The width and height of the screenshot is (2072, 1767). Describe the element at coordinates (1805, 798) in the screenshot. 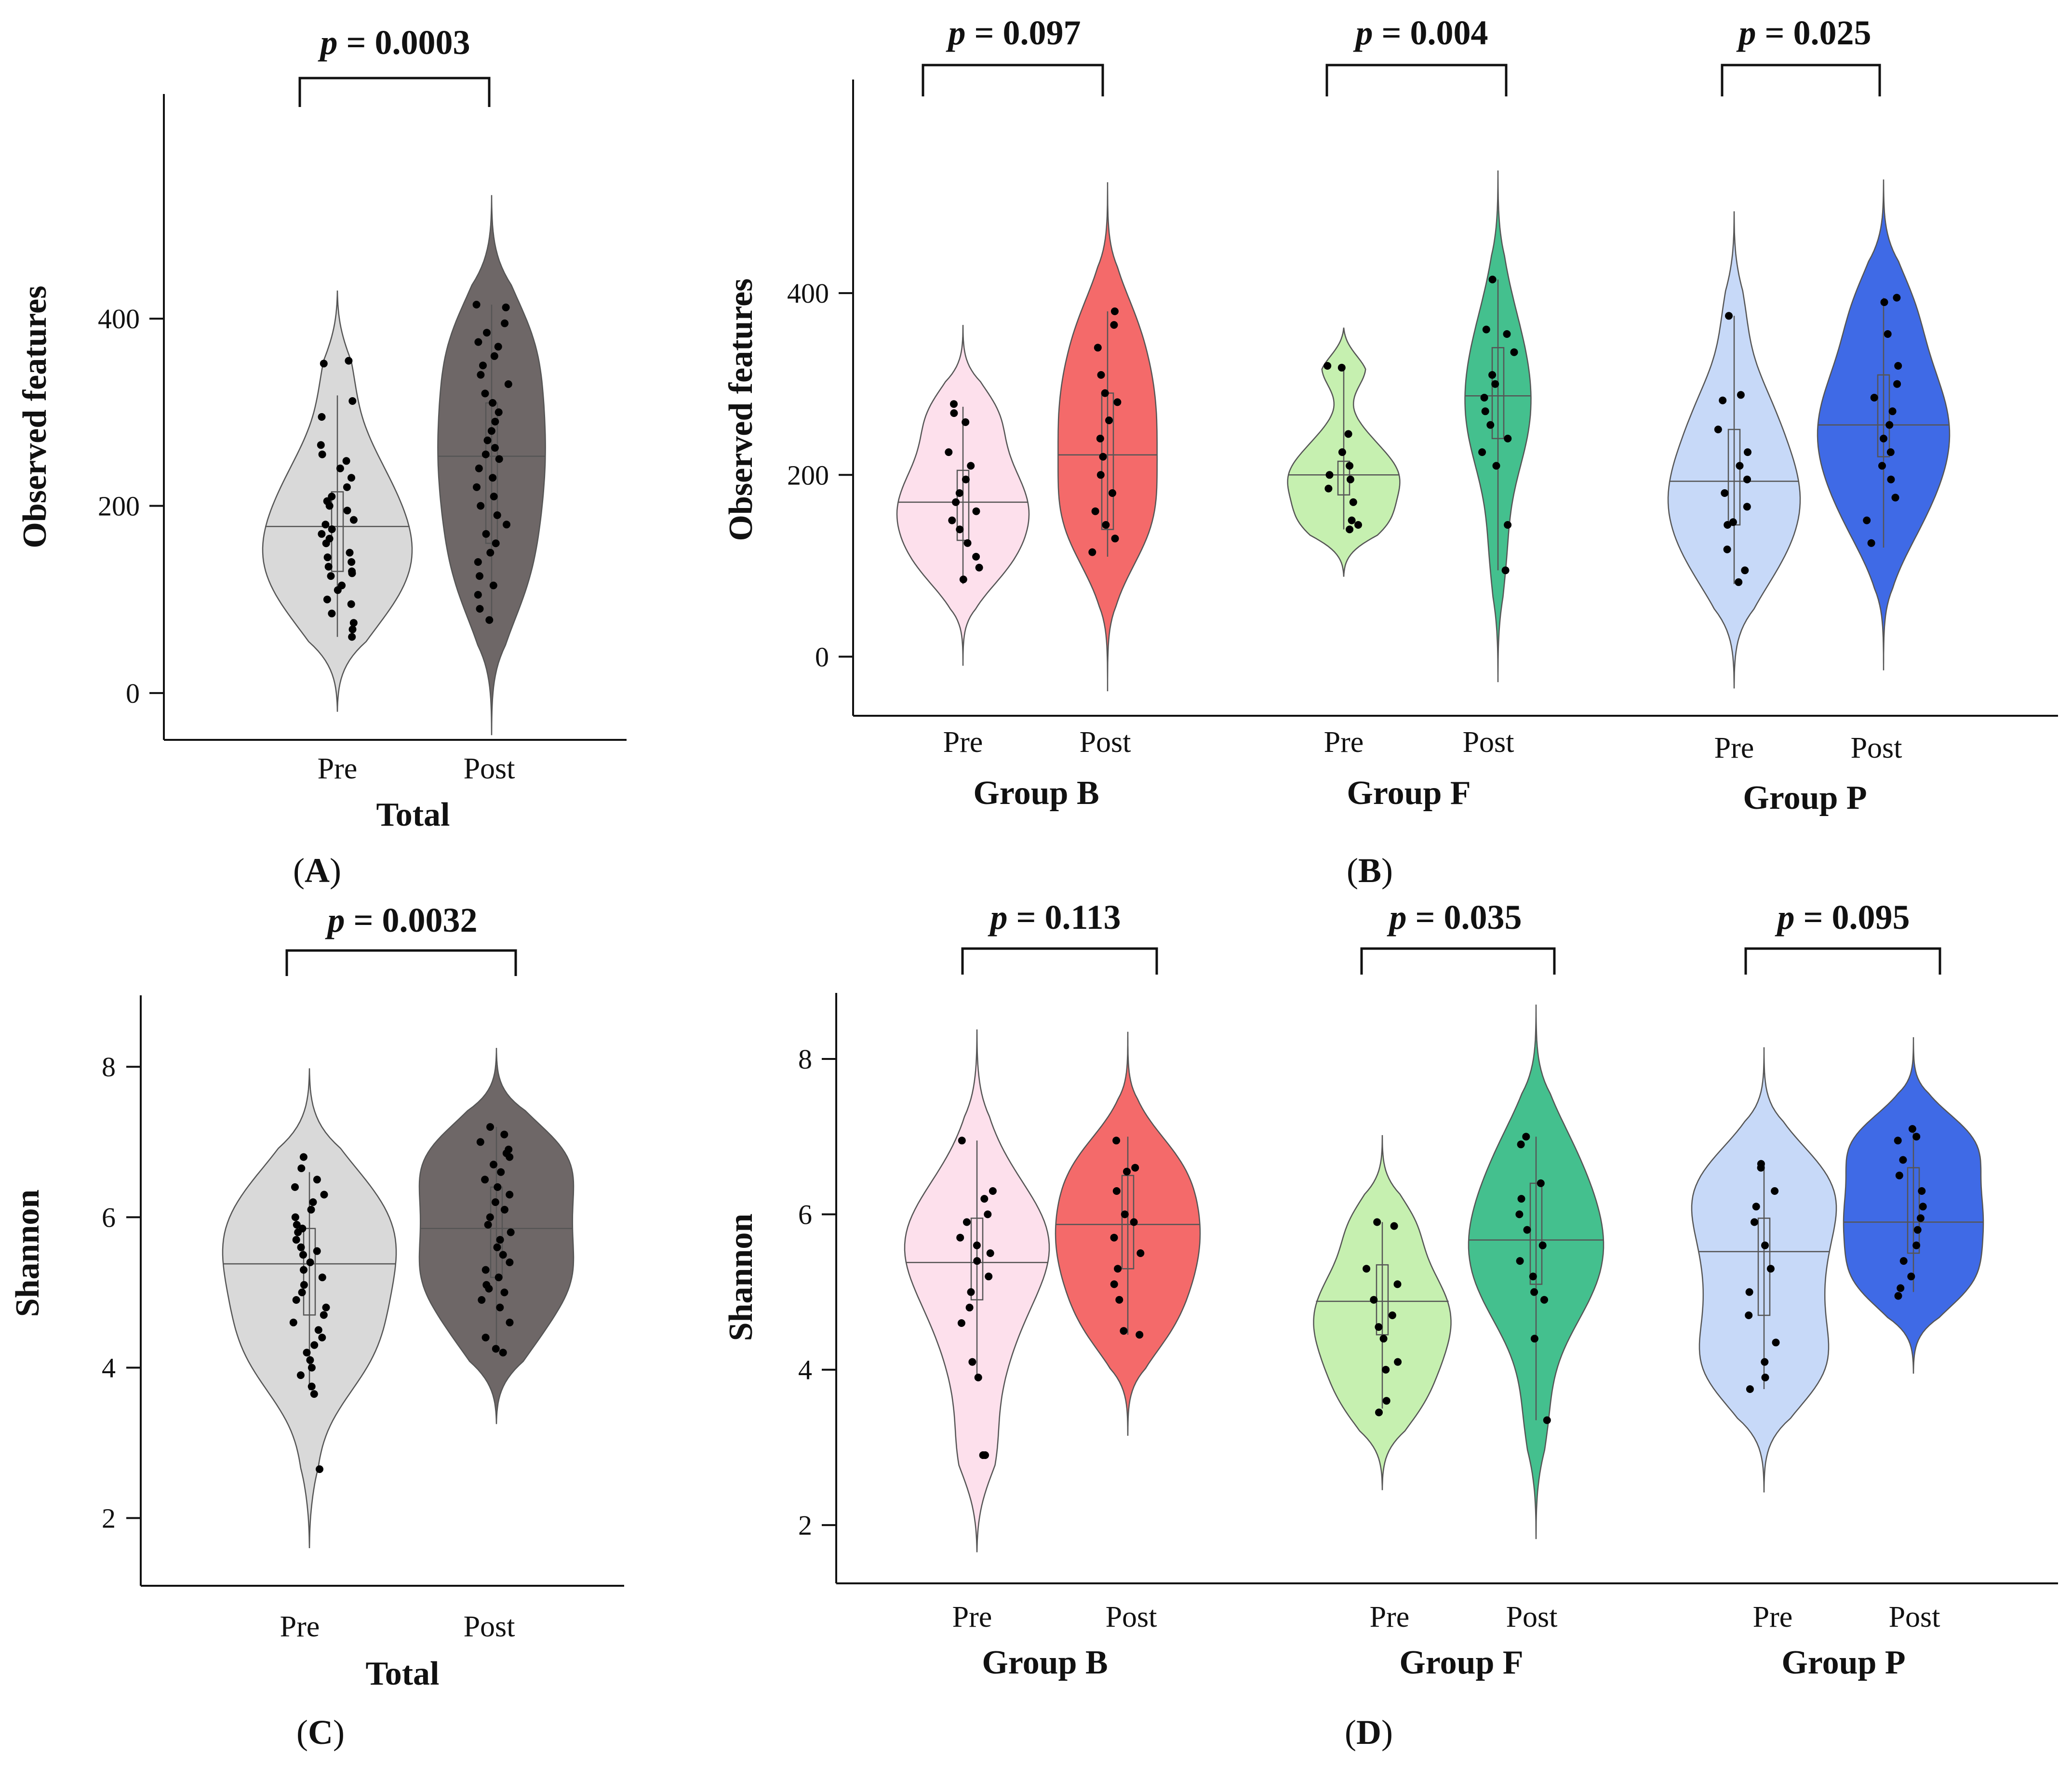

I see `group-label: Group P` at that location.